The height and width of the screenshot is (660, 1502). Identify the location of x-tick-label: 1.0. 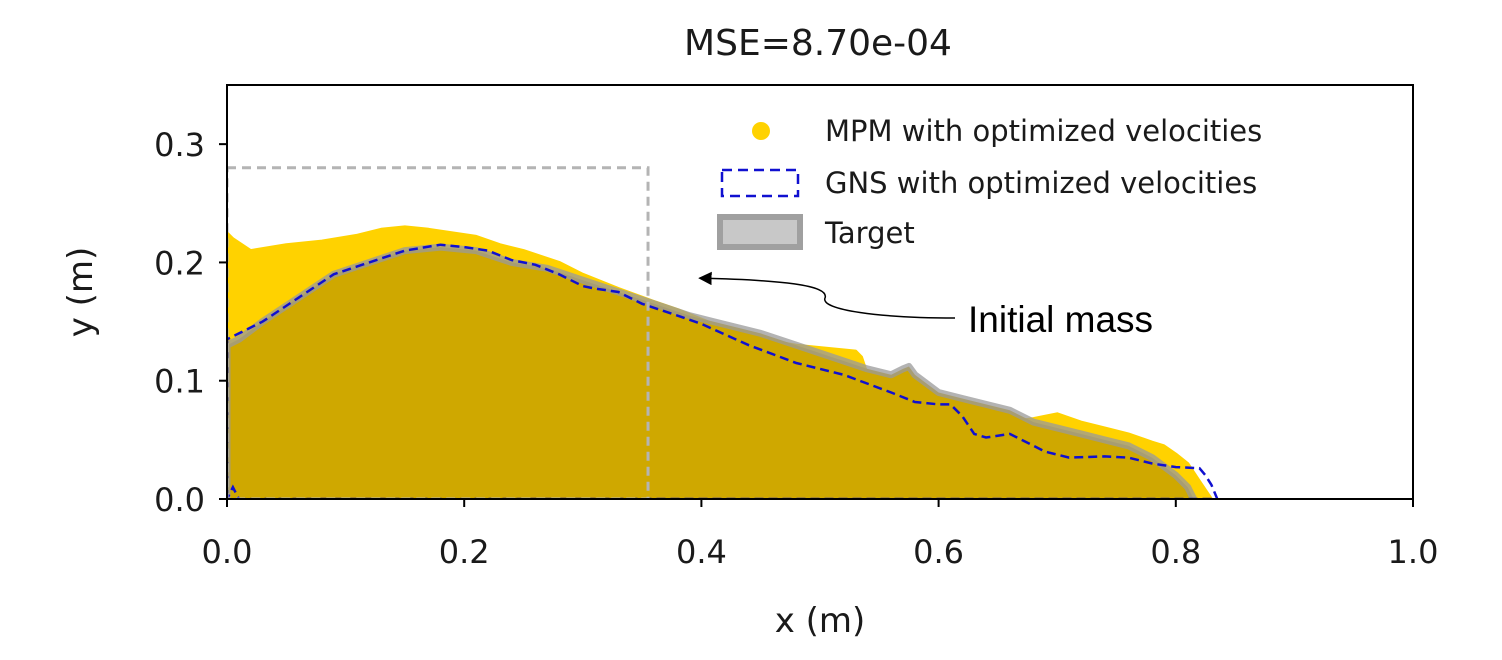
(1413, 552).